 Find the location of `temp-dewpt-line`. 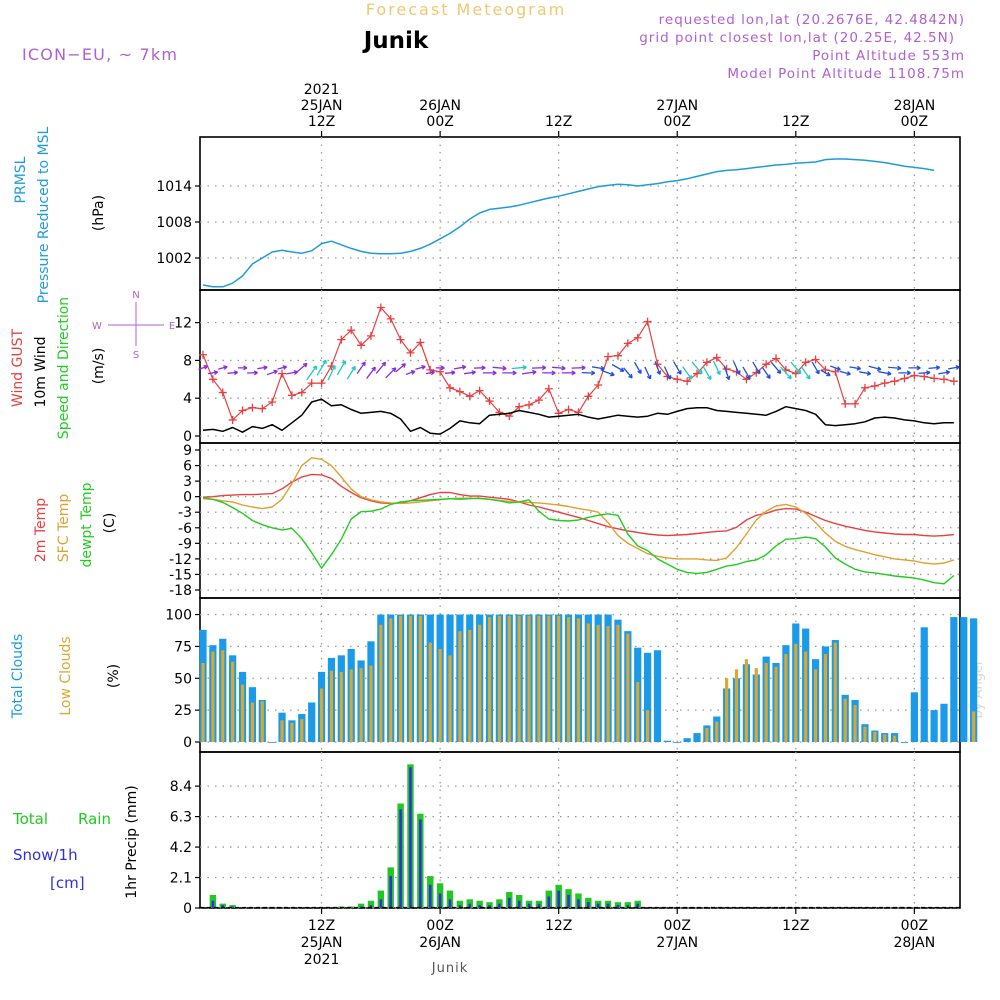

temp-dewpt-line is located at coordinates (578, 541).